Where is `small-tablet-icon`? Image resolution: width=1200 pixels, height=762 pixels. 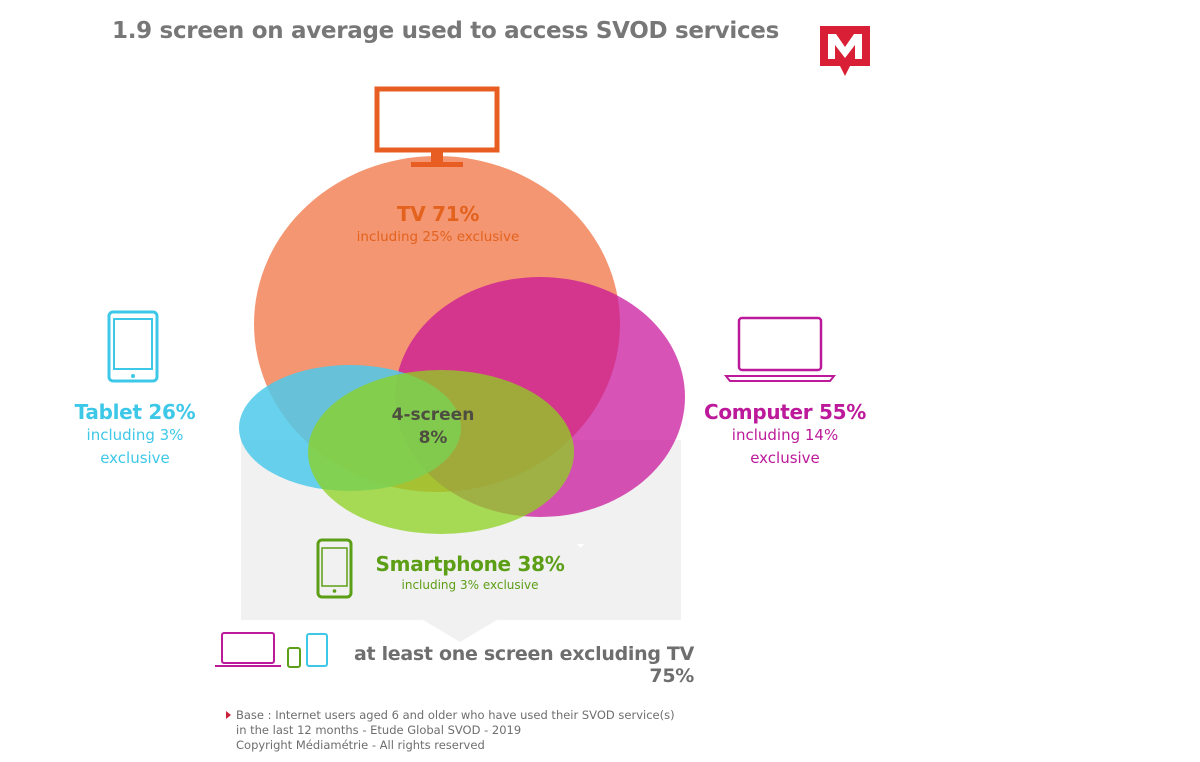
small-tablet-icon is located at coordinates (317, 650).